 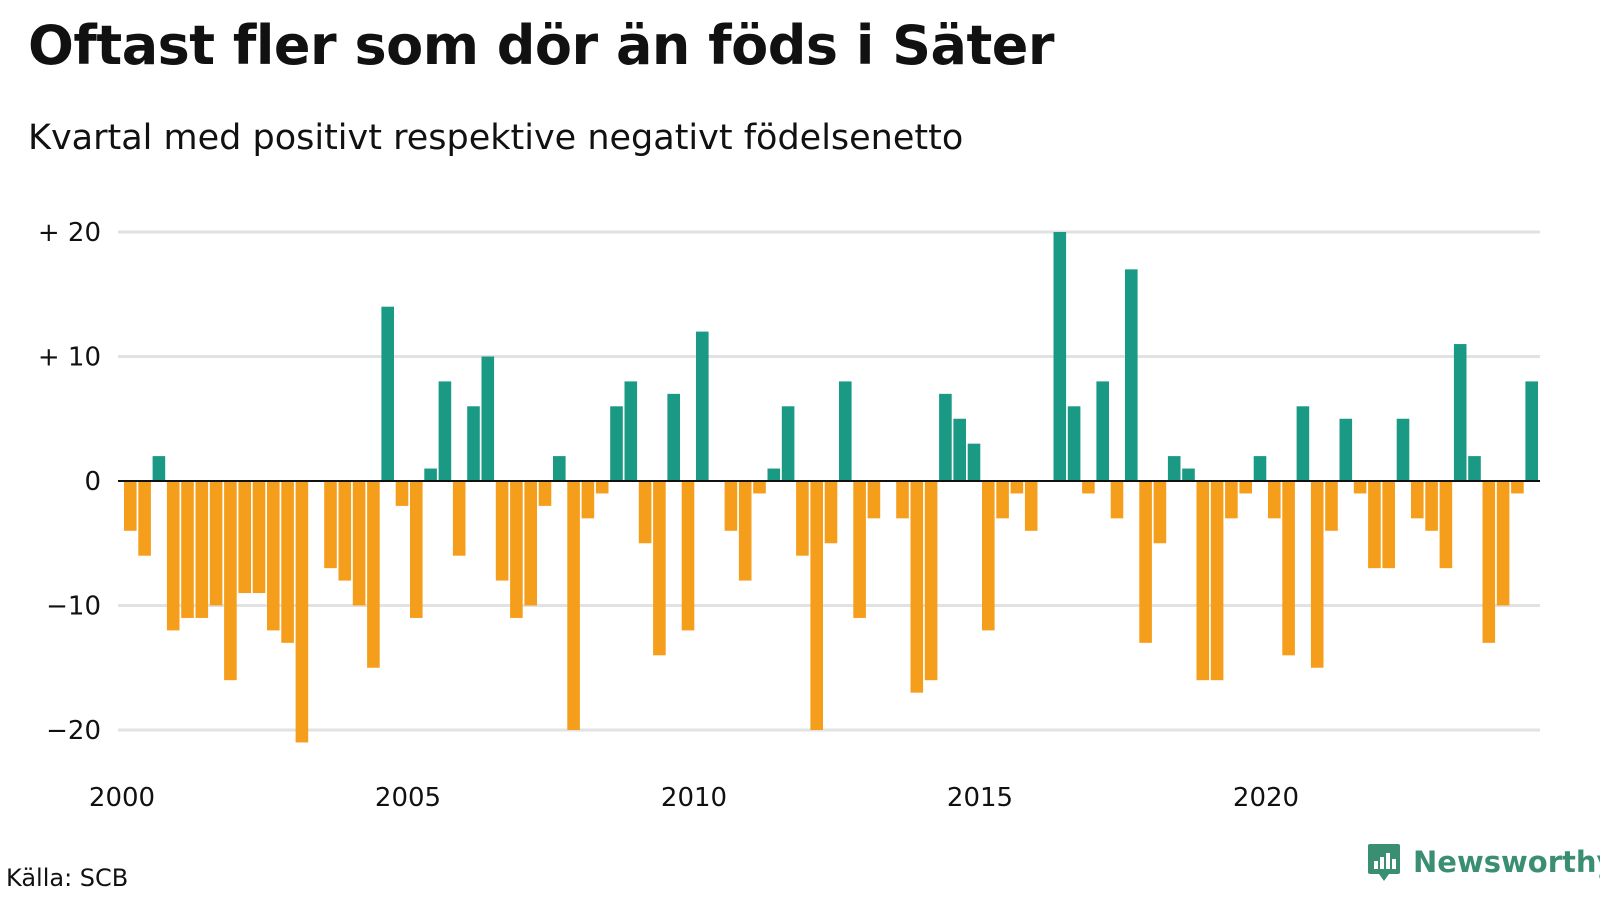 I want to click on x-tick-label: 2010, so click(x=694, y=798).